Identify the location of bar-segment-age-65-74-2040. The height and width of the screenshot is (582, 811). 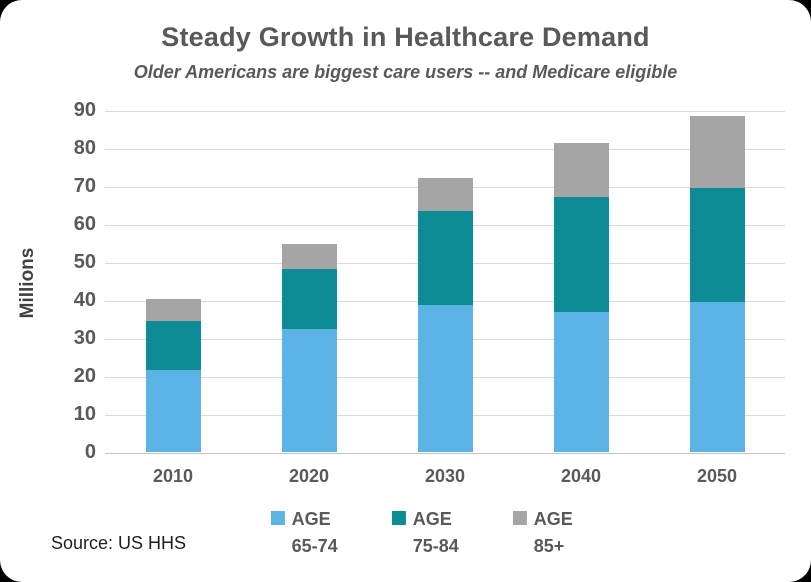
(581, 381).